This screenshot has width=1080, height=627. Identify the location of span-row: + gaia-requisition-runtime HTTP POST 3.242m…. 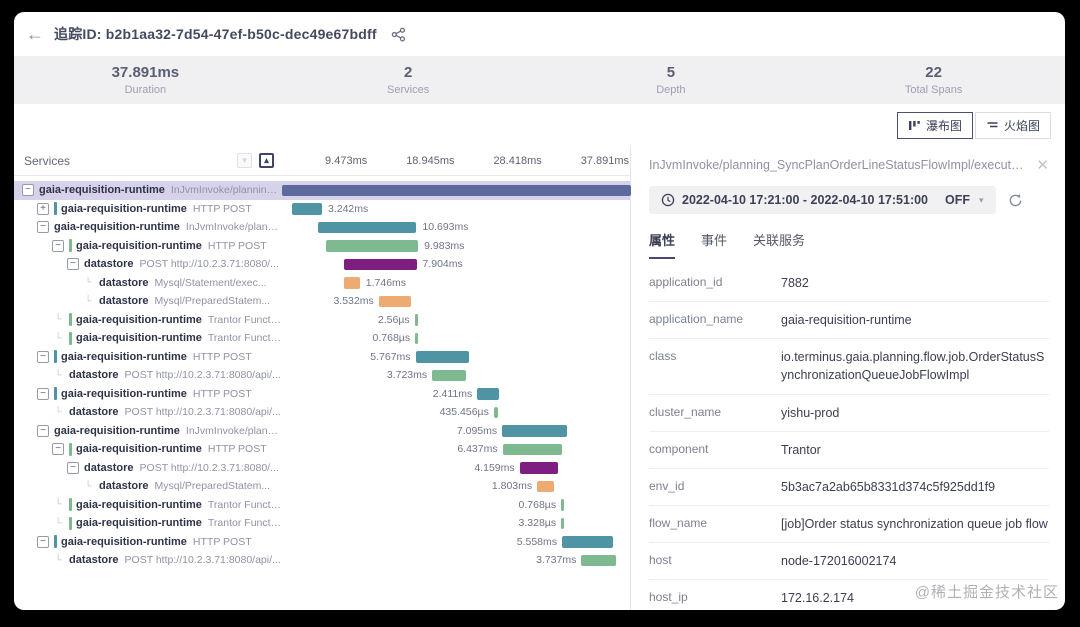
(322, 209).